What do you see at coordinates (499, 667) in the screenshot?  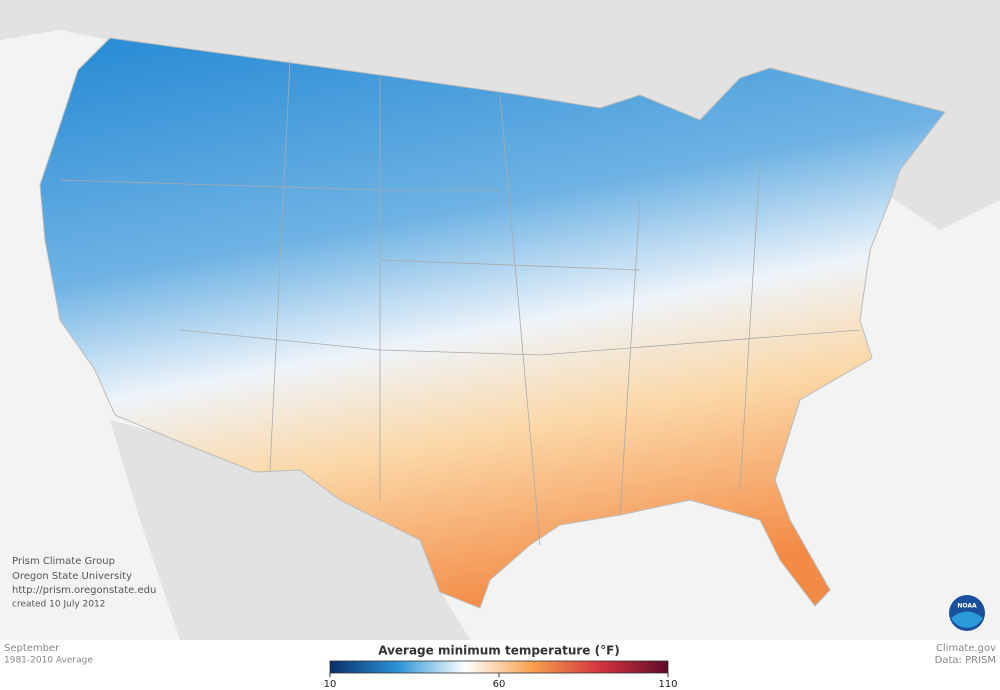 I see `colorbar` at bounding box center [499, 667].